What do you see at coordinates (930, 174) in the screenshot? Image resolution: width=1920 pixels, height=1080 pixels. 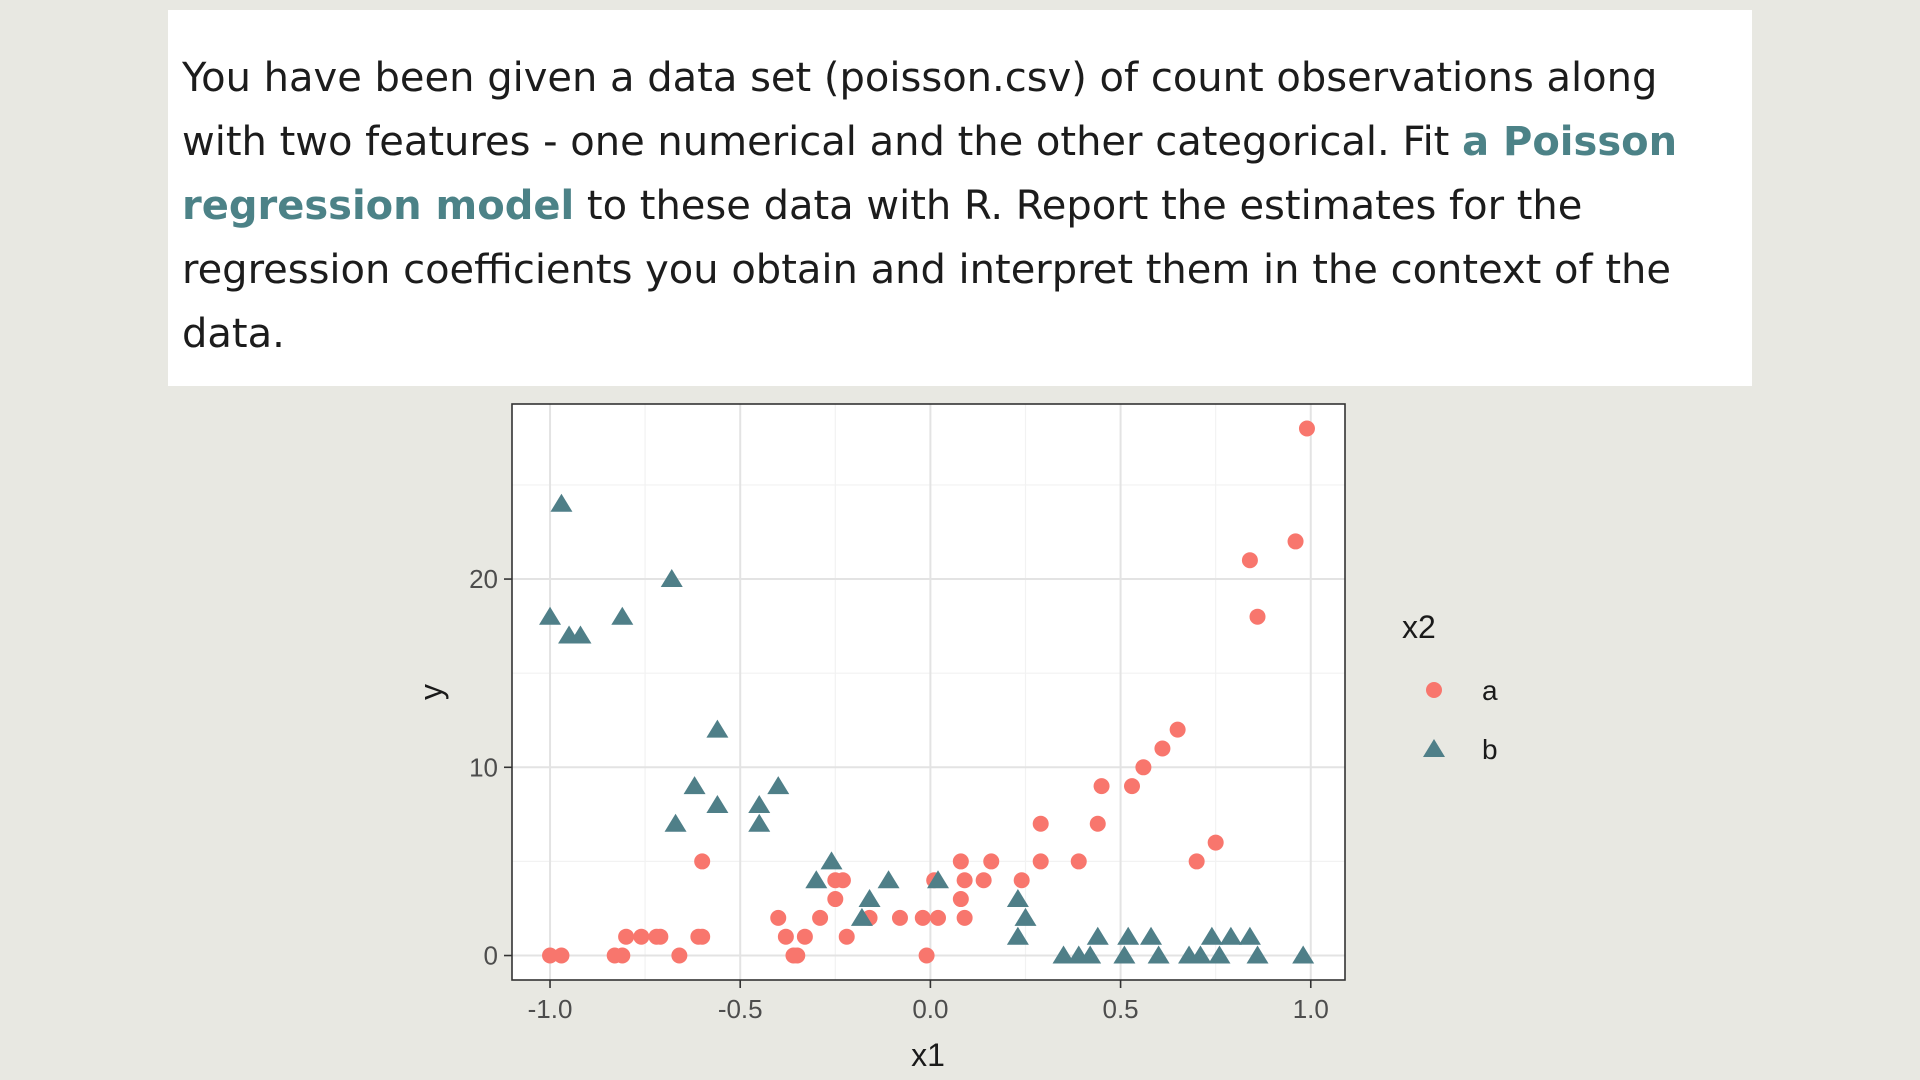 I see `poisson-regression-link: a Poisson regression model` at bounding box center [930, 174].